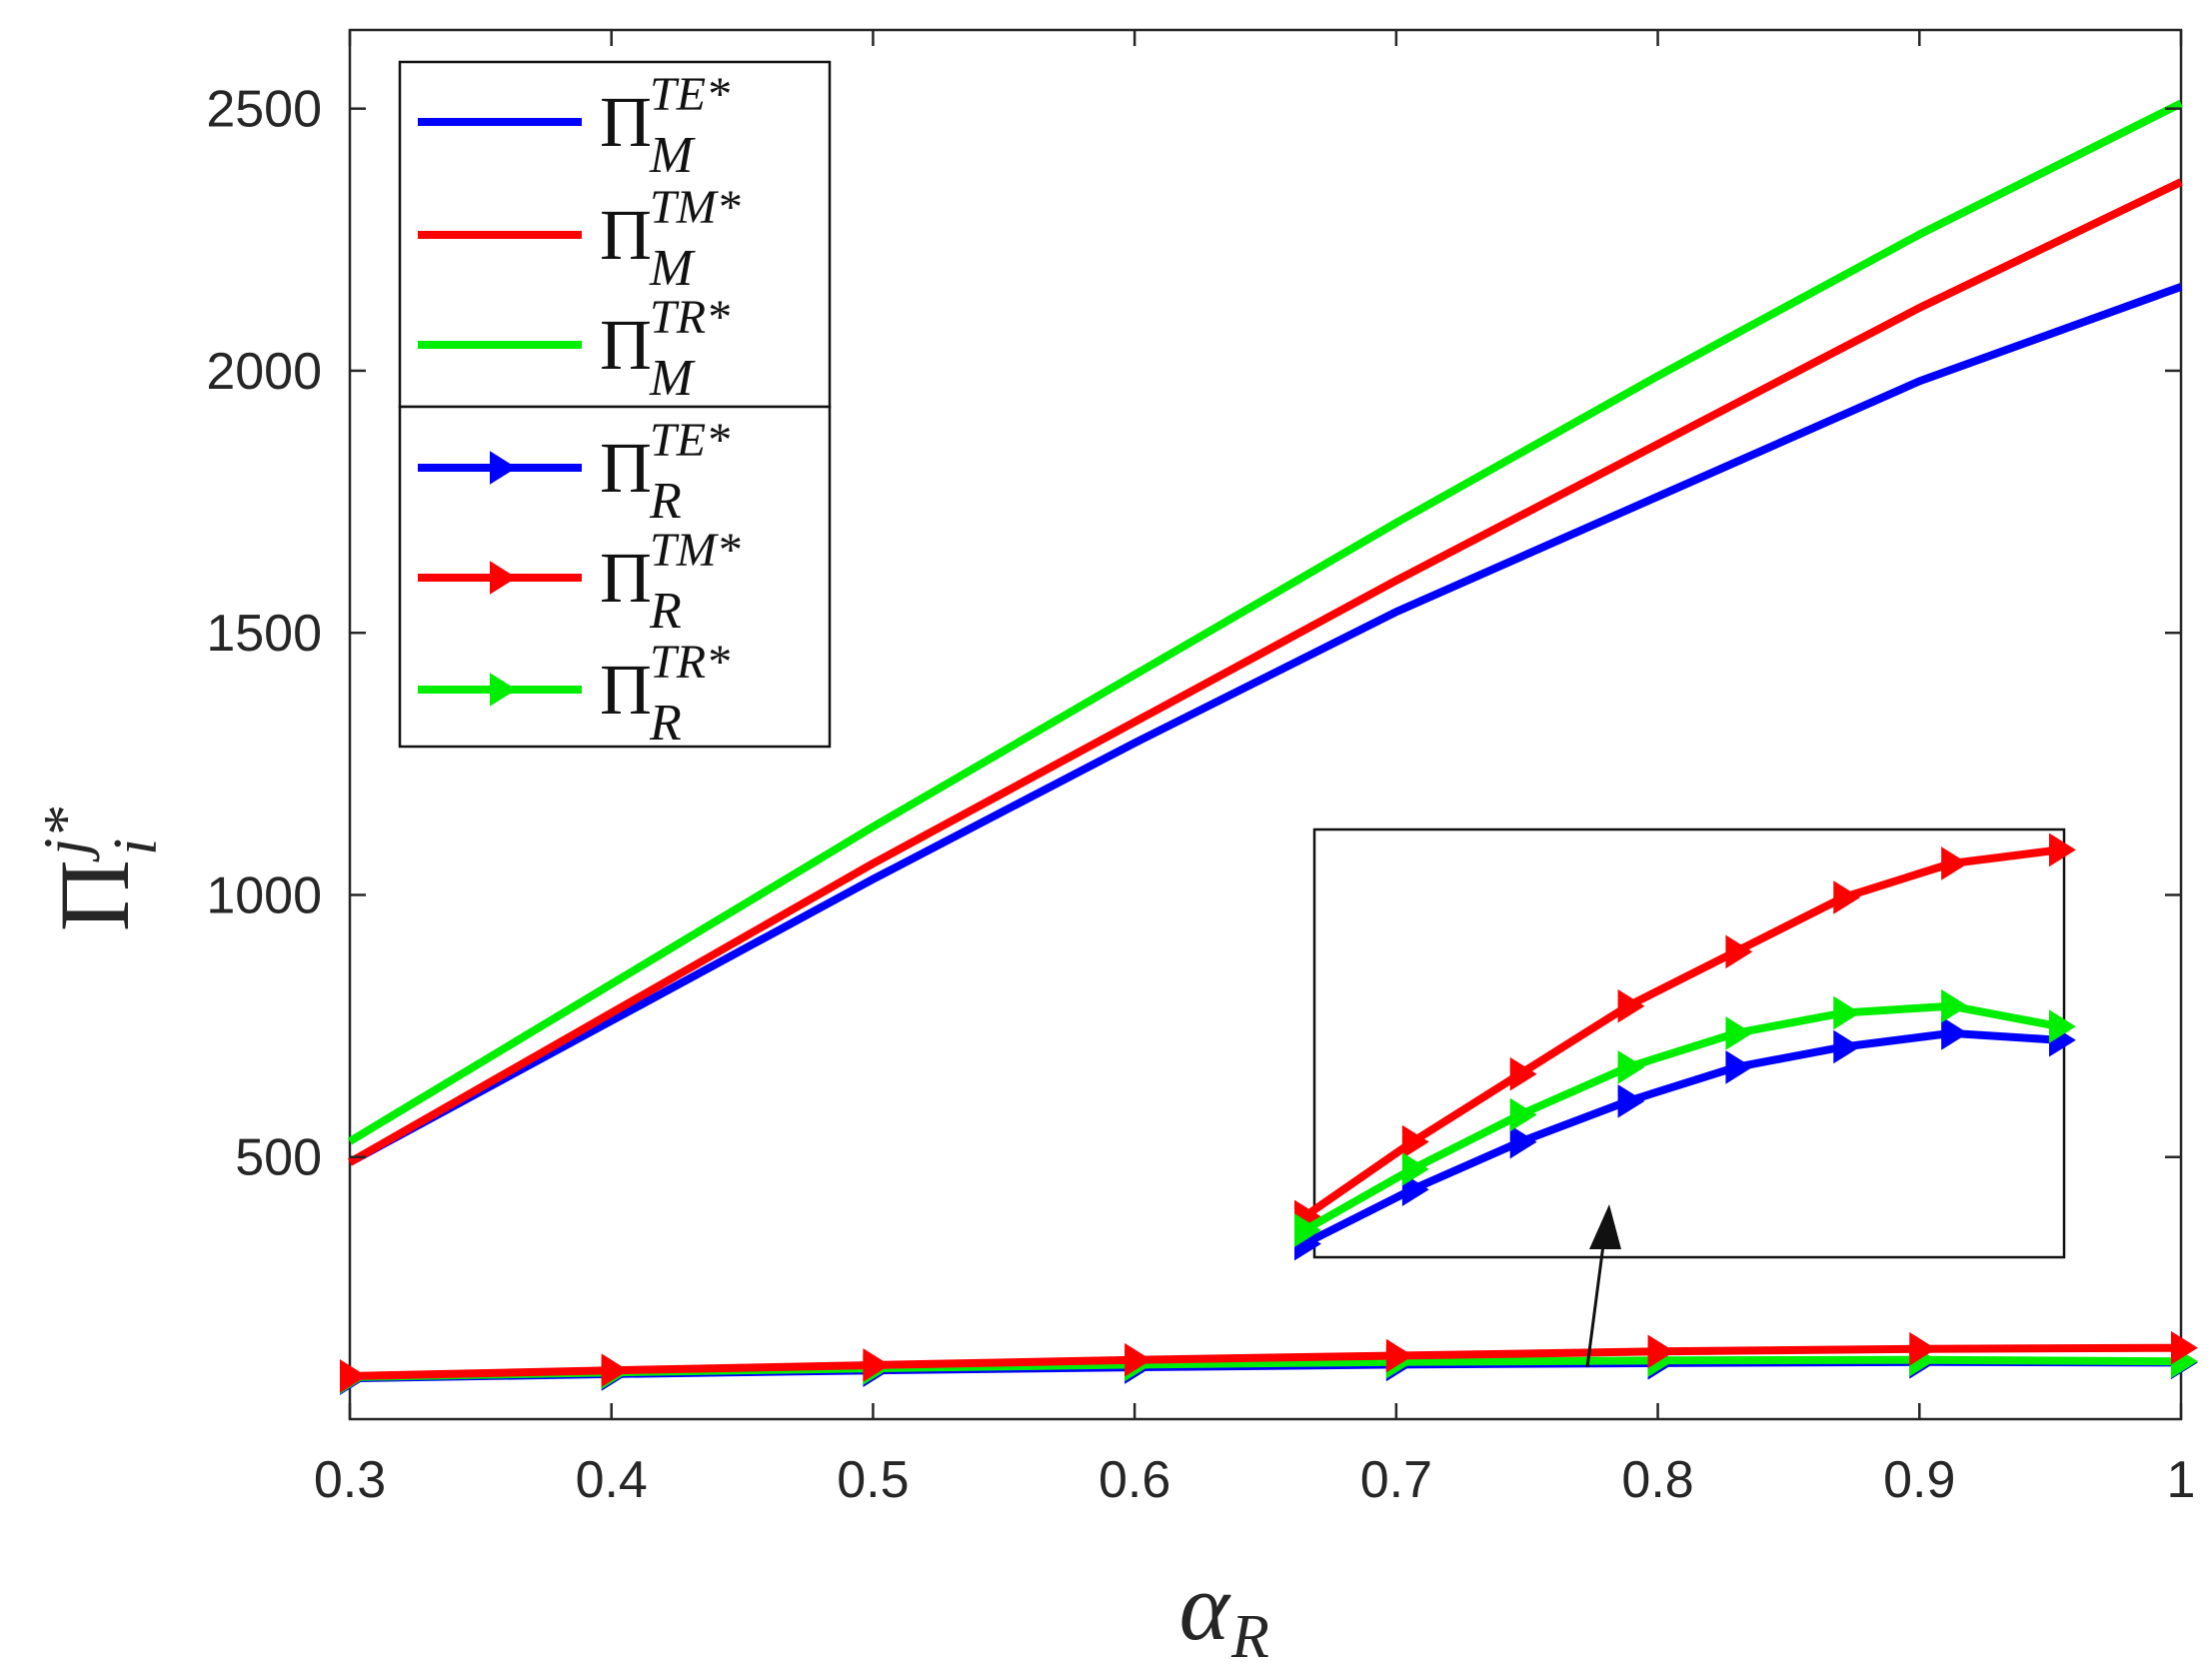  I want to click on legend-marker-TR-R, so click(503, 690).